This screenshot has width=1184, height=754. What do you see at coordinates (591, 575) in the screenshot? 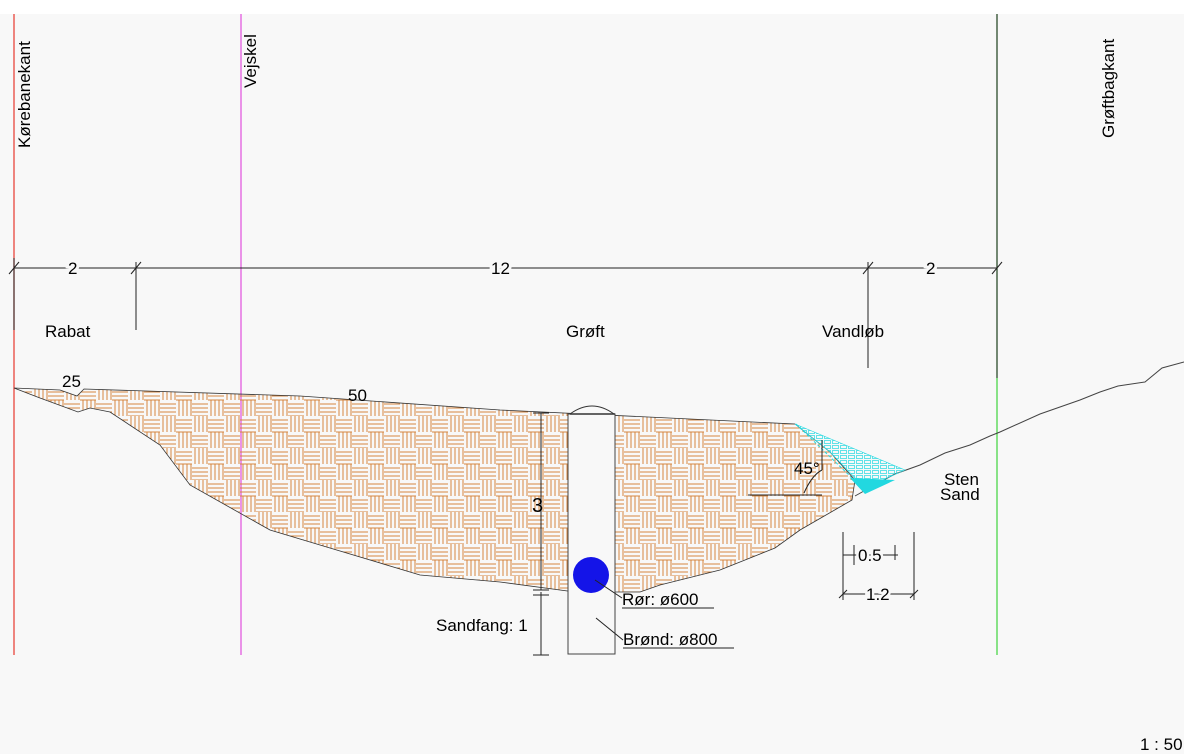
I see `pipe-circle` at bounding box center [591, 575].